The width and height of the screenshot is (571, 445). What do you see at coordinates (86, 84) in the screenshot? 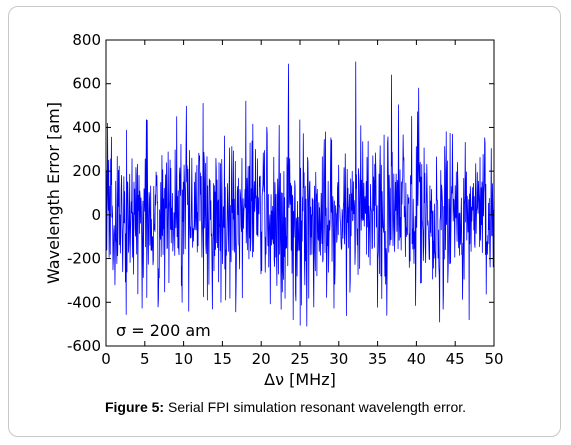
I see `y-tick-label: 600` at bounding box center [86, 84].